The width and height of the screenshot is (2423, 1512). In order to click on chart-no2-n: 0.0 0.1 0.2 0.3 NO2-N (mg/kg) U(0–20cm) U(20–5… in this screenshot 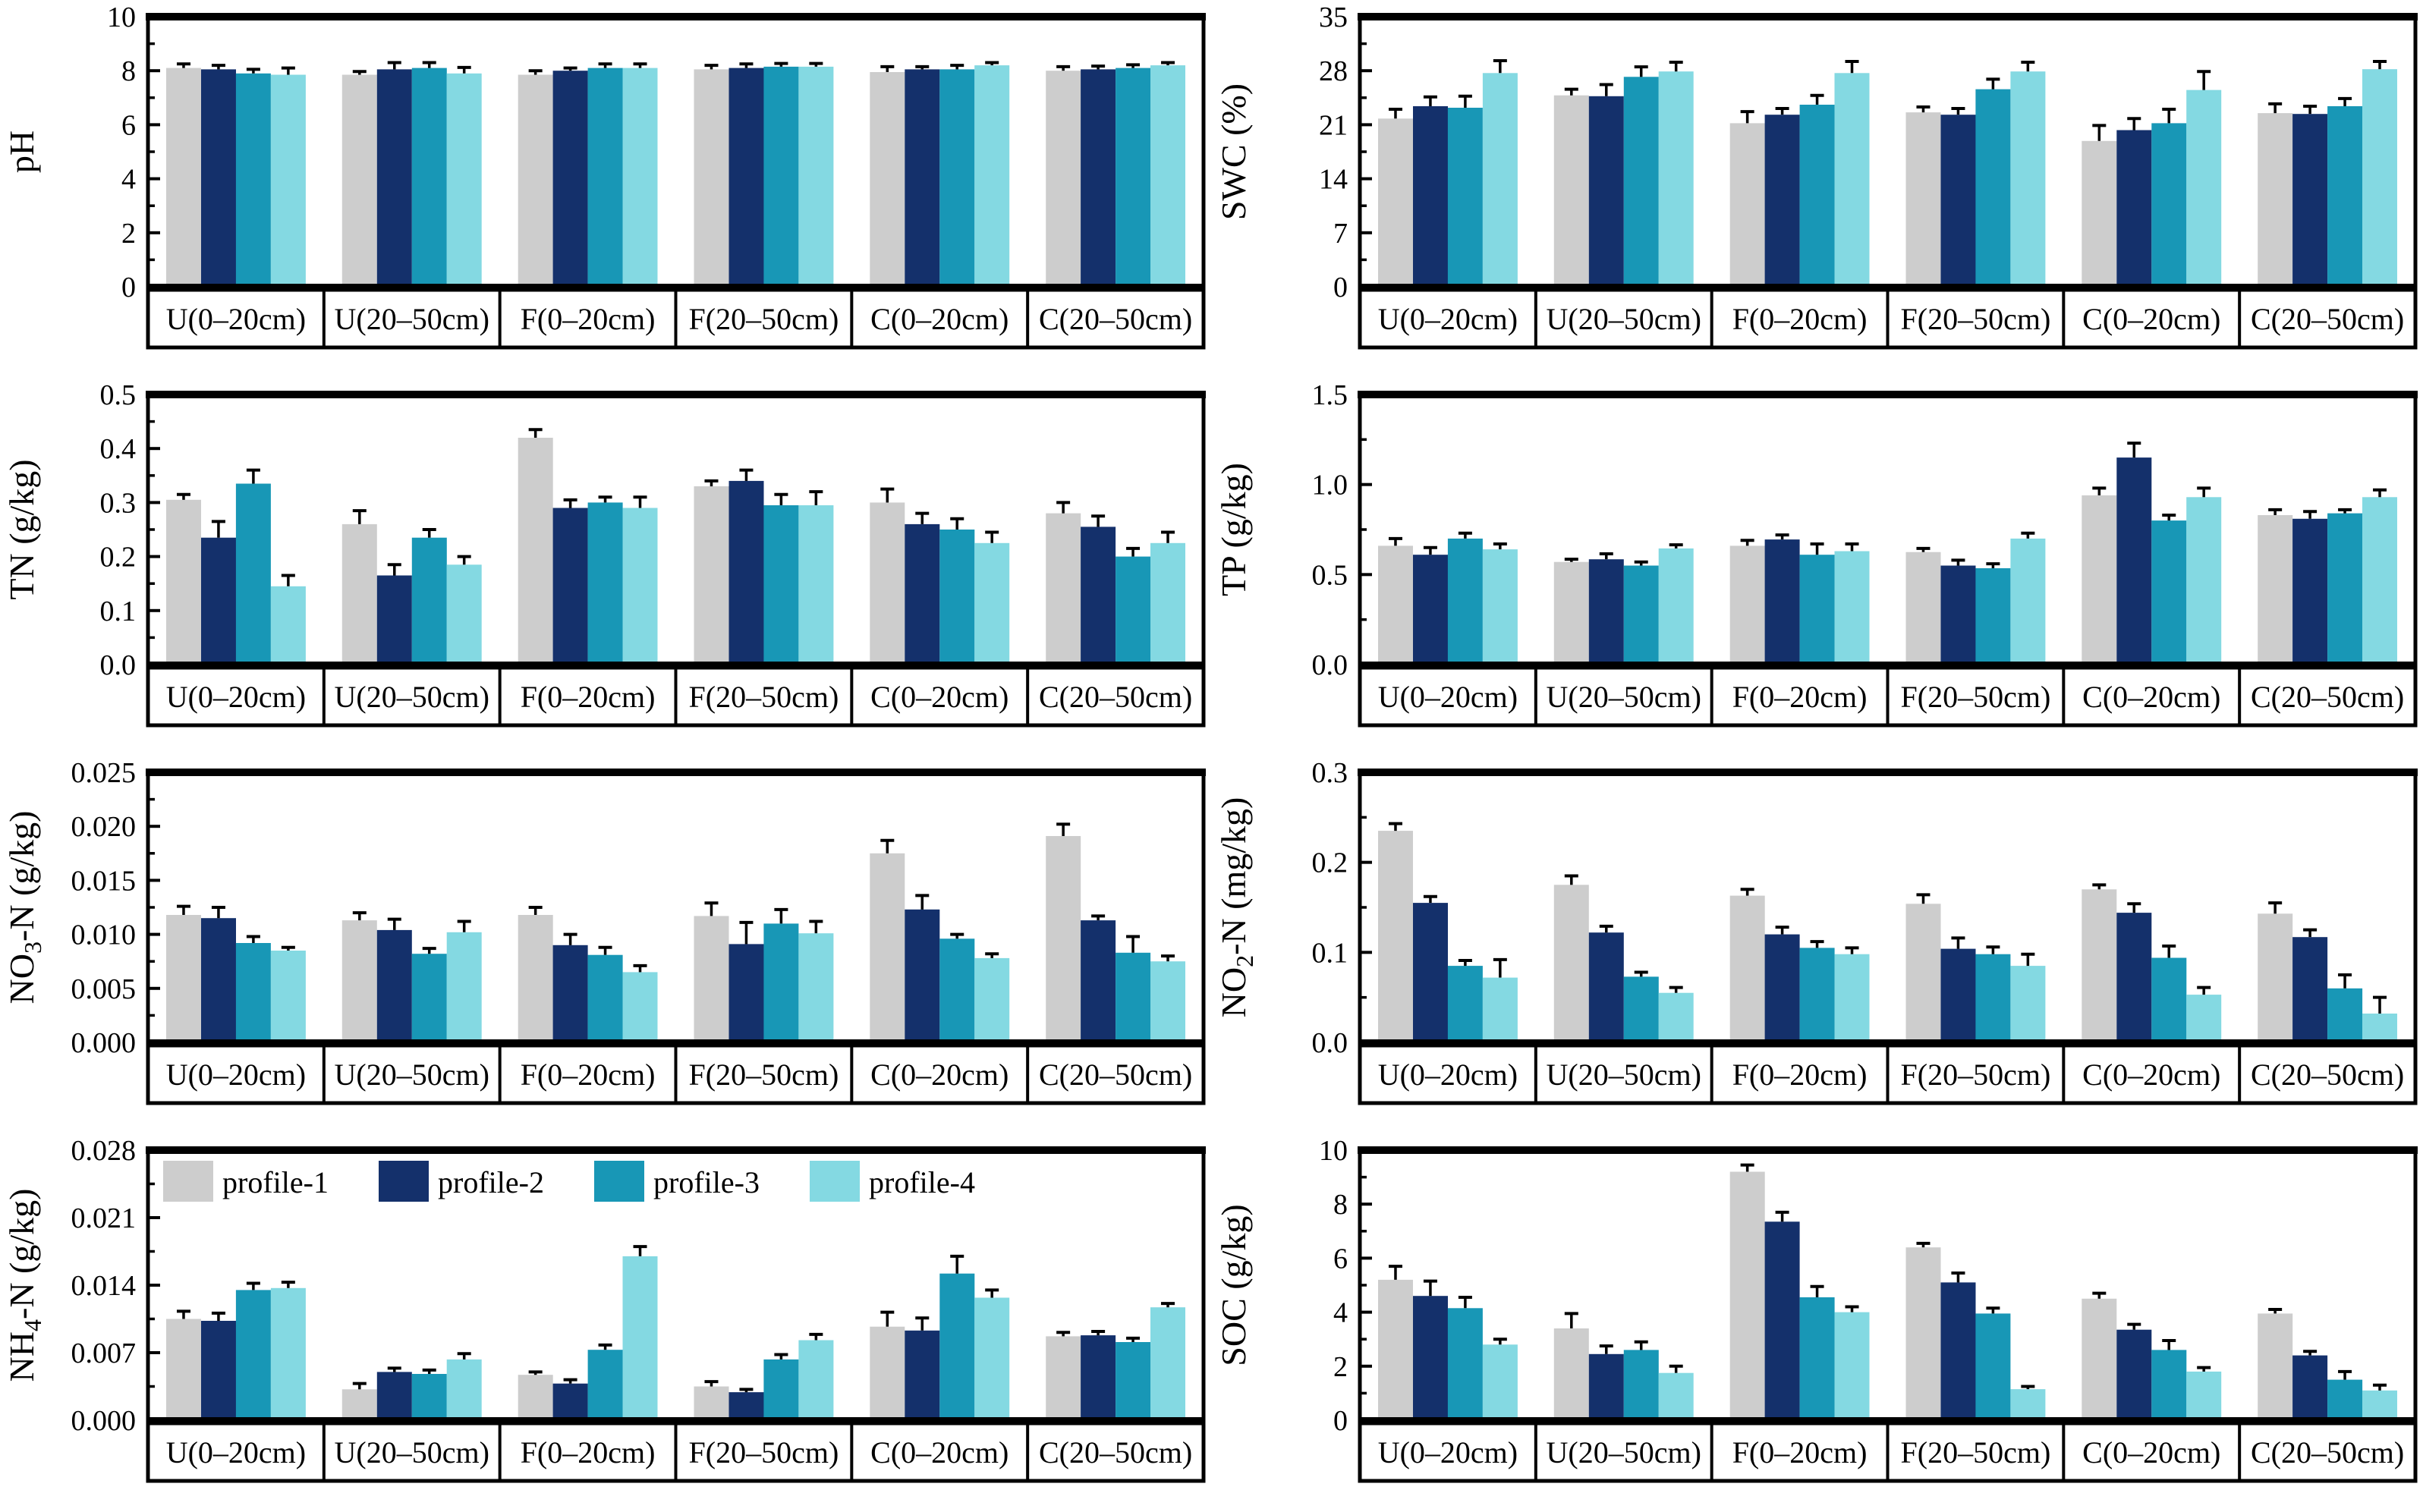, I will do `click(1817, 944)`.